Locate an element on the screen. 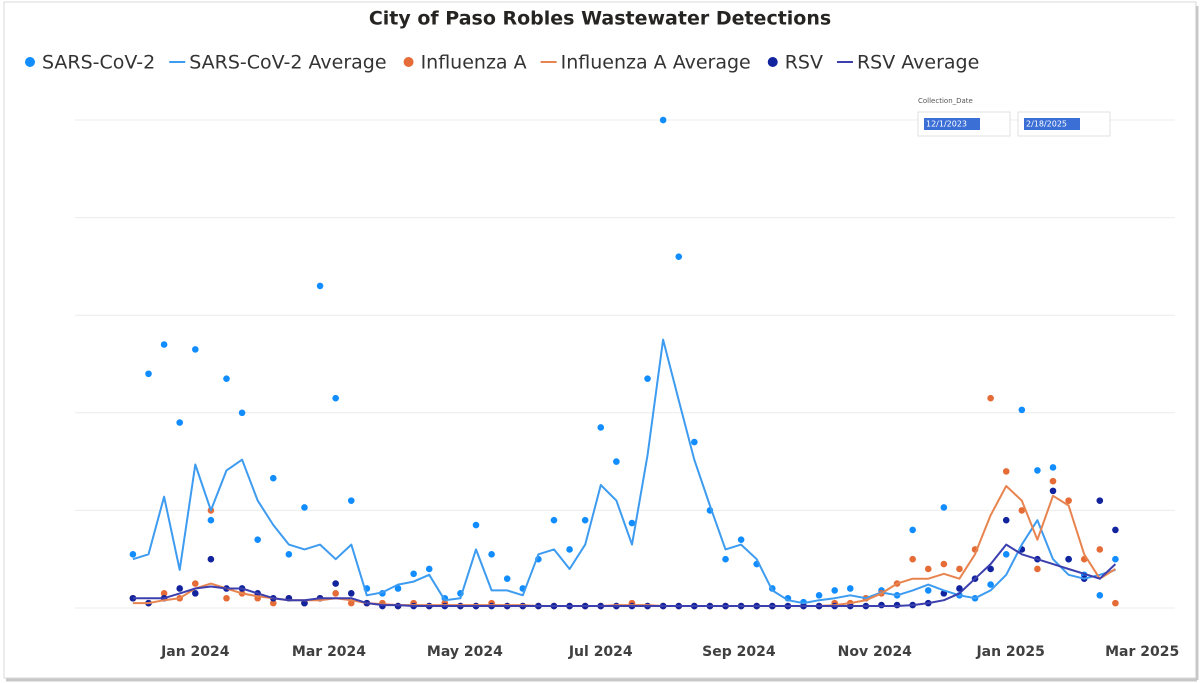 The height and width of the screenshot is (683, 1200). x-tick-label: Jul 2024 is located at coordinates (600, 652).